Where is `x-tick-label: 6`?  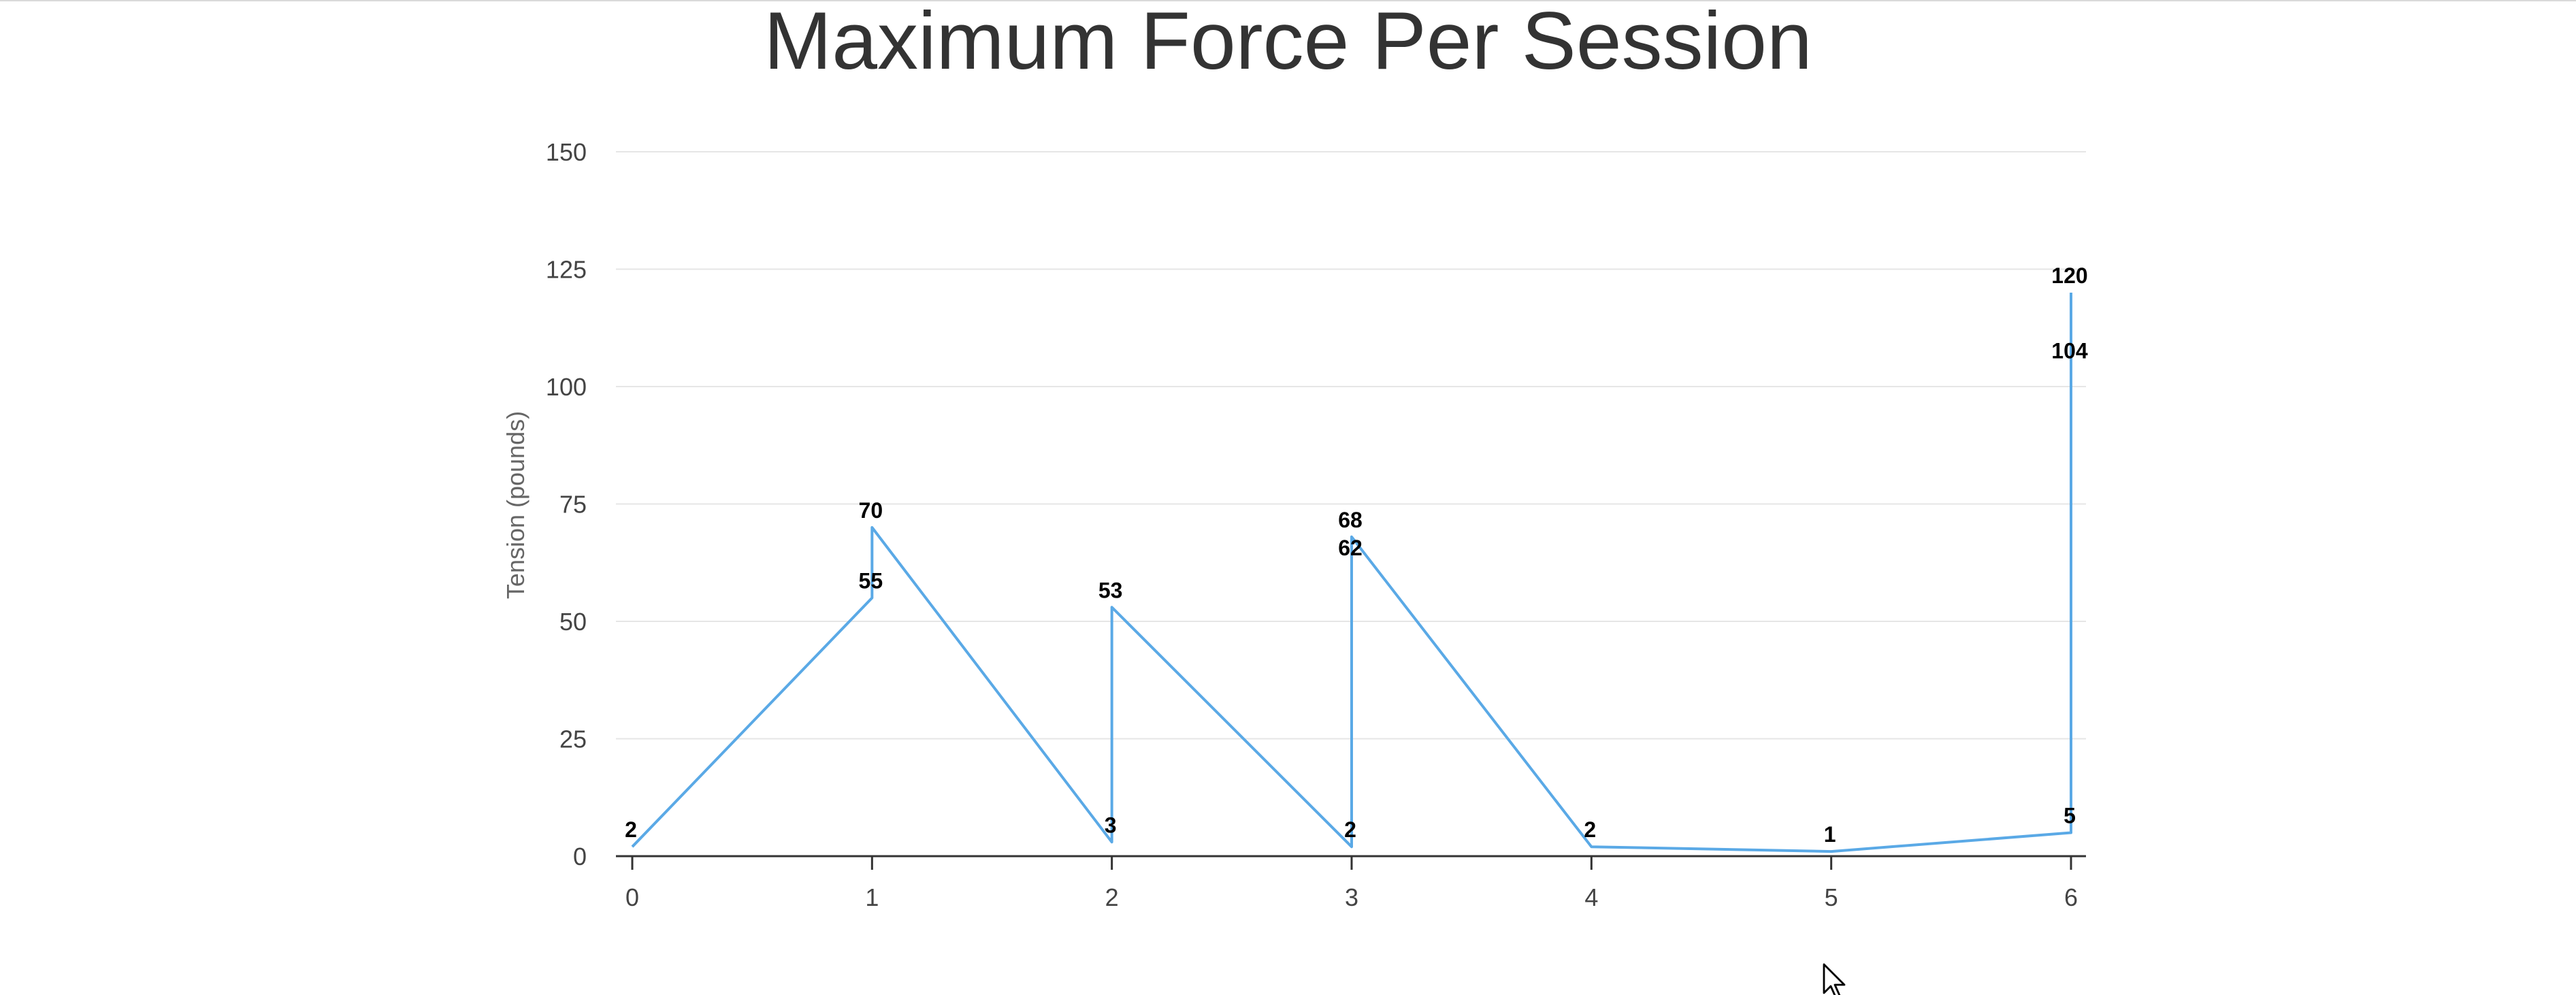 x-tick-label: 6 is located at coordinates (2071, 897).